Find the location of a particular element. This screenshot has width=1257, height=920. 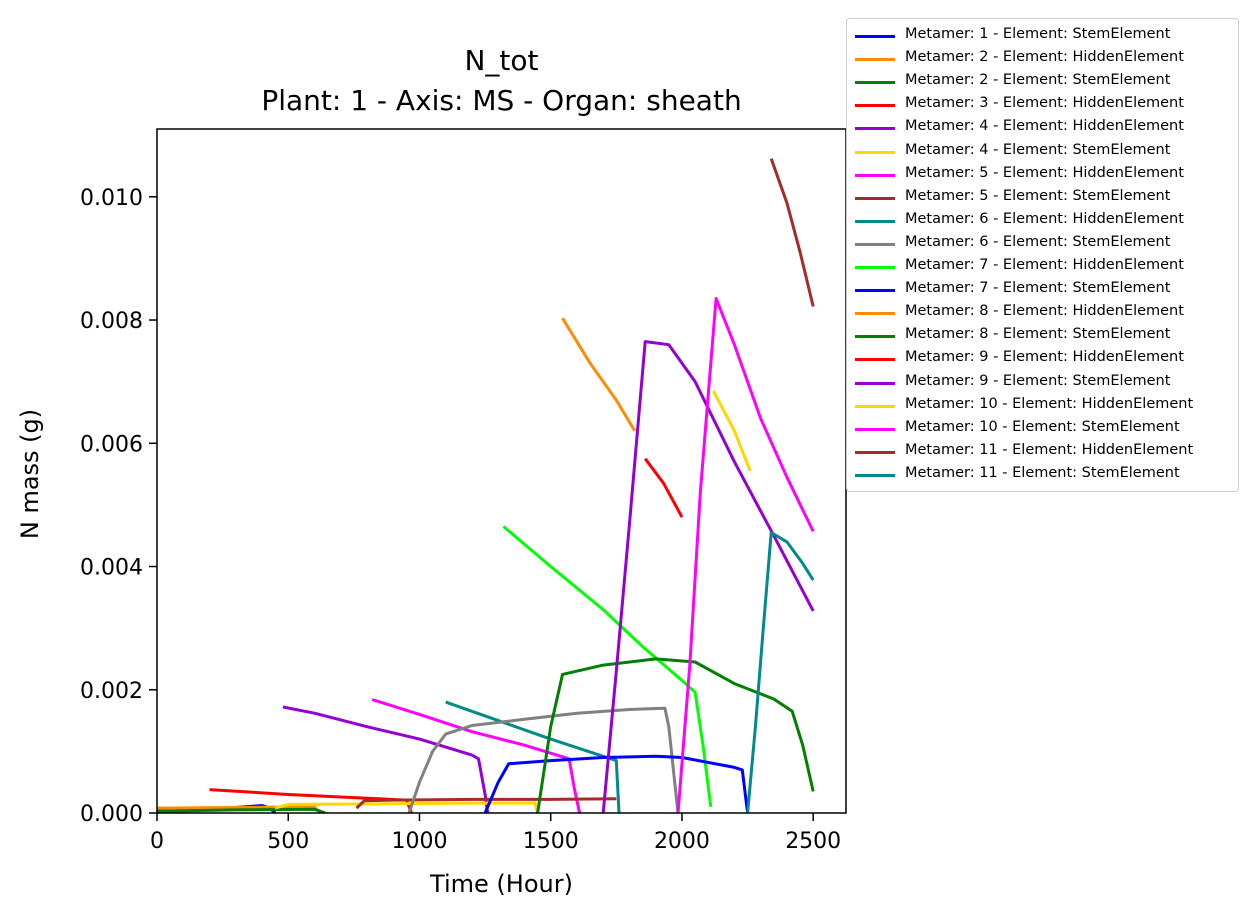

legend-label: Metamer: 5 - Element: HiddenElement is located at coordinates (1044, 172).